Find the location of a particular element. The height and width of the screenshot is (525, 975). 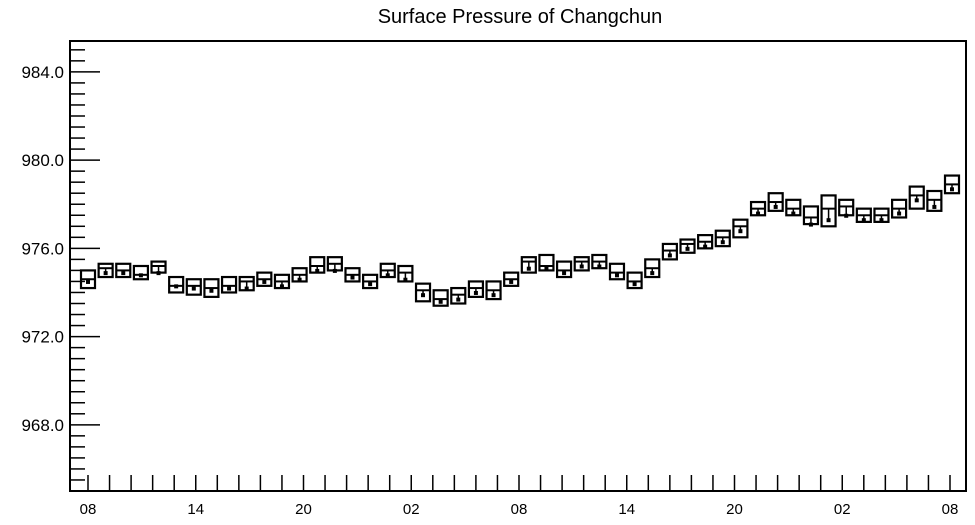

y-axis: 968.0 972.0 976.0 980.0 984.0 is located at coordinates (60, 270).